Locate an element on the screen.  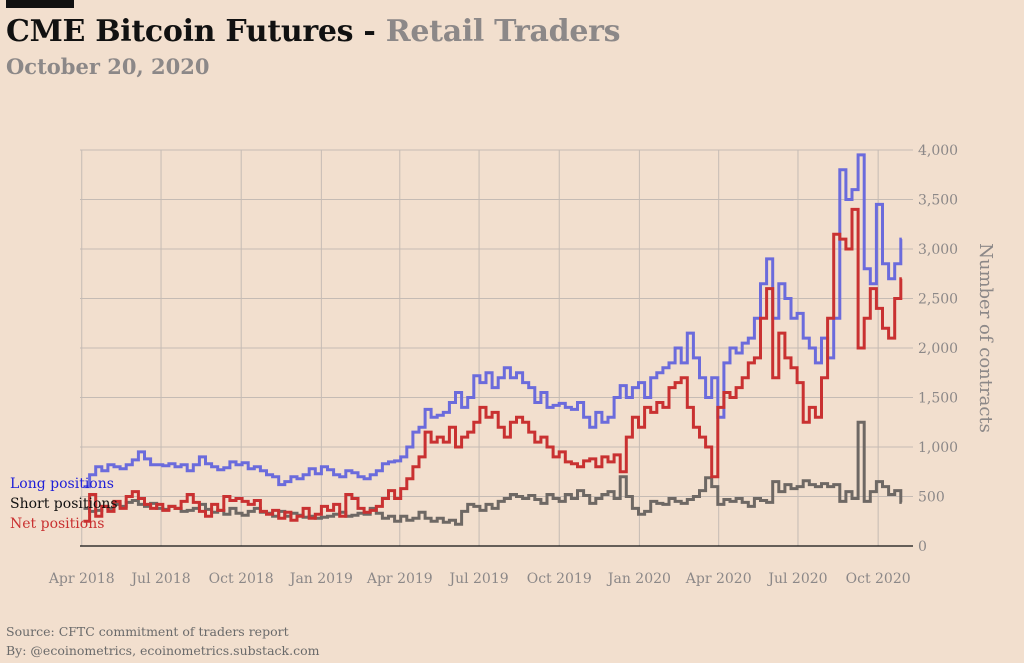
y-tick-label: 1,000 is located at coordinates (938, 448).